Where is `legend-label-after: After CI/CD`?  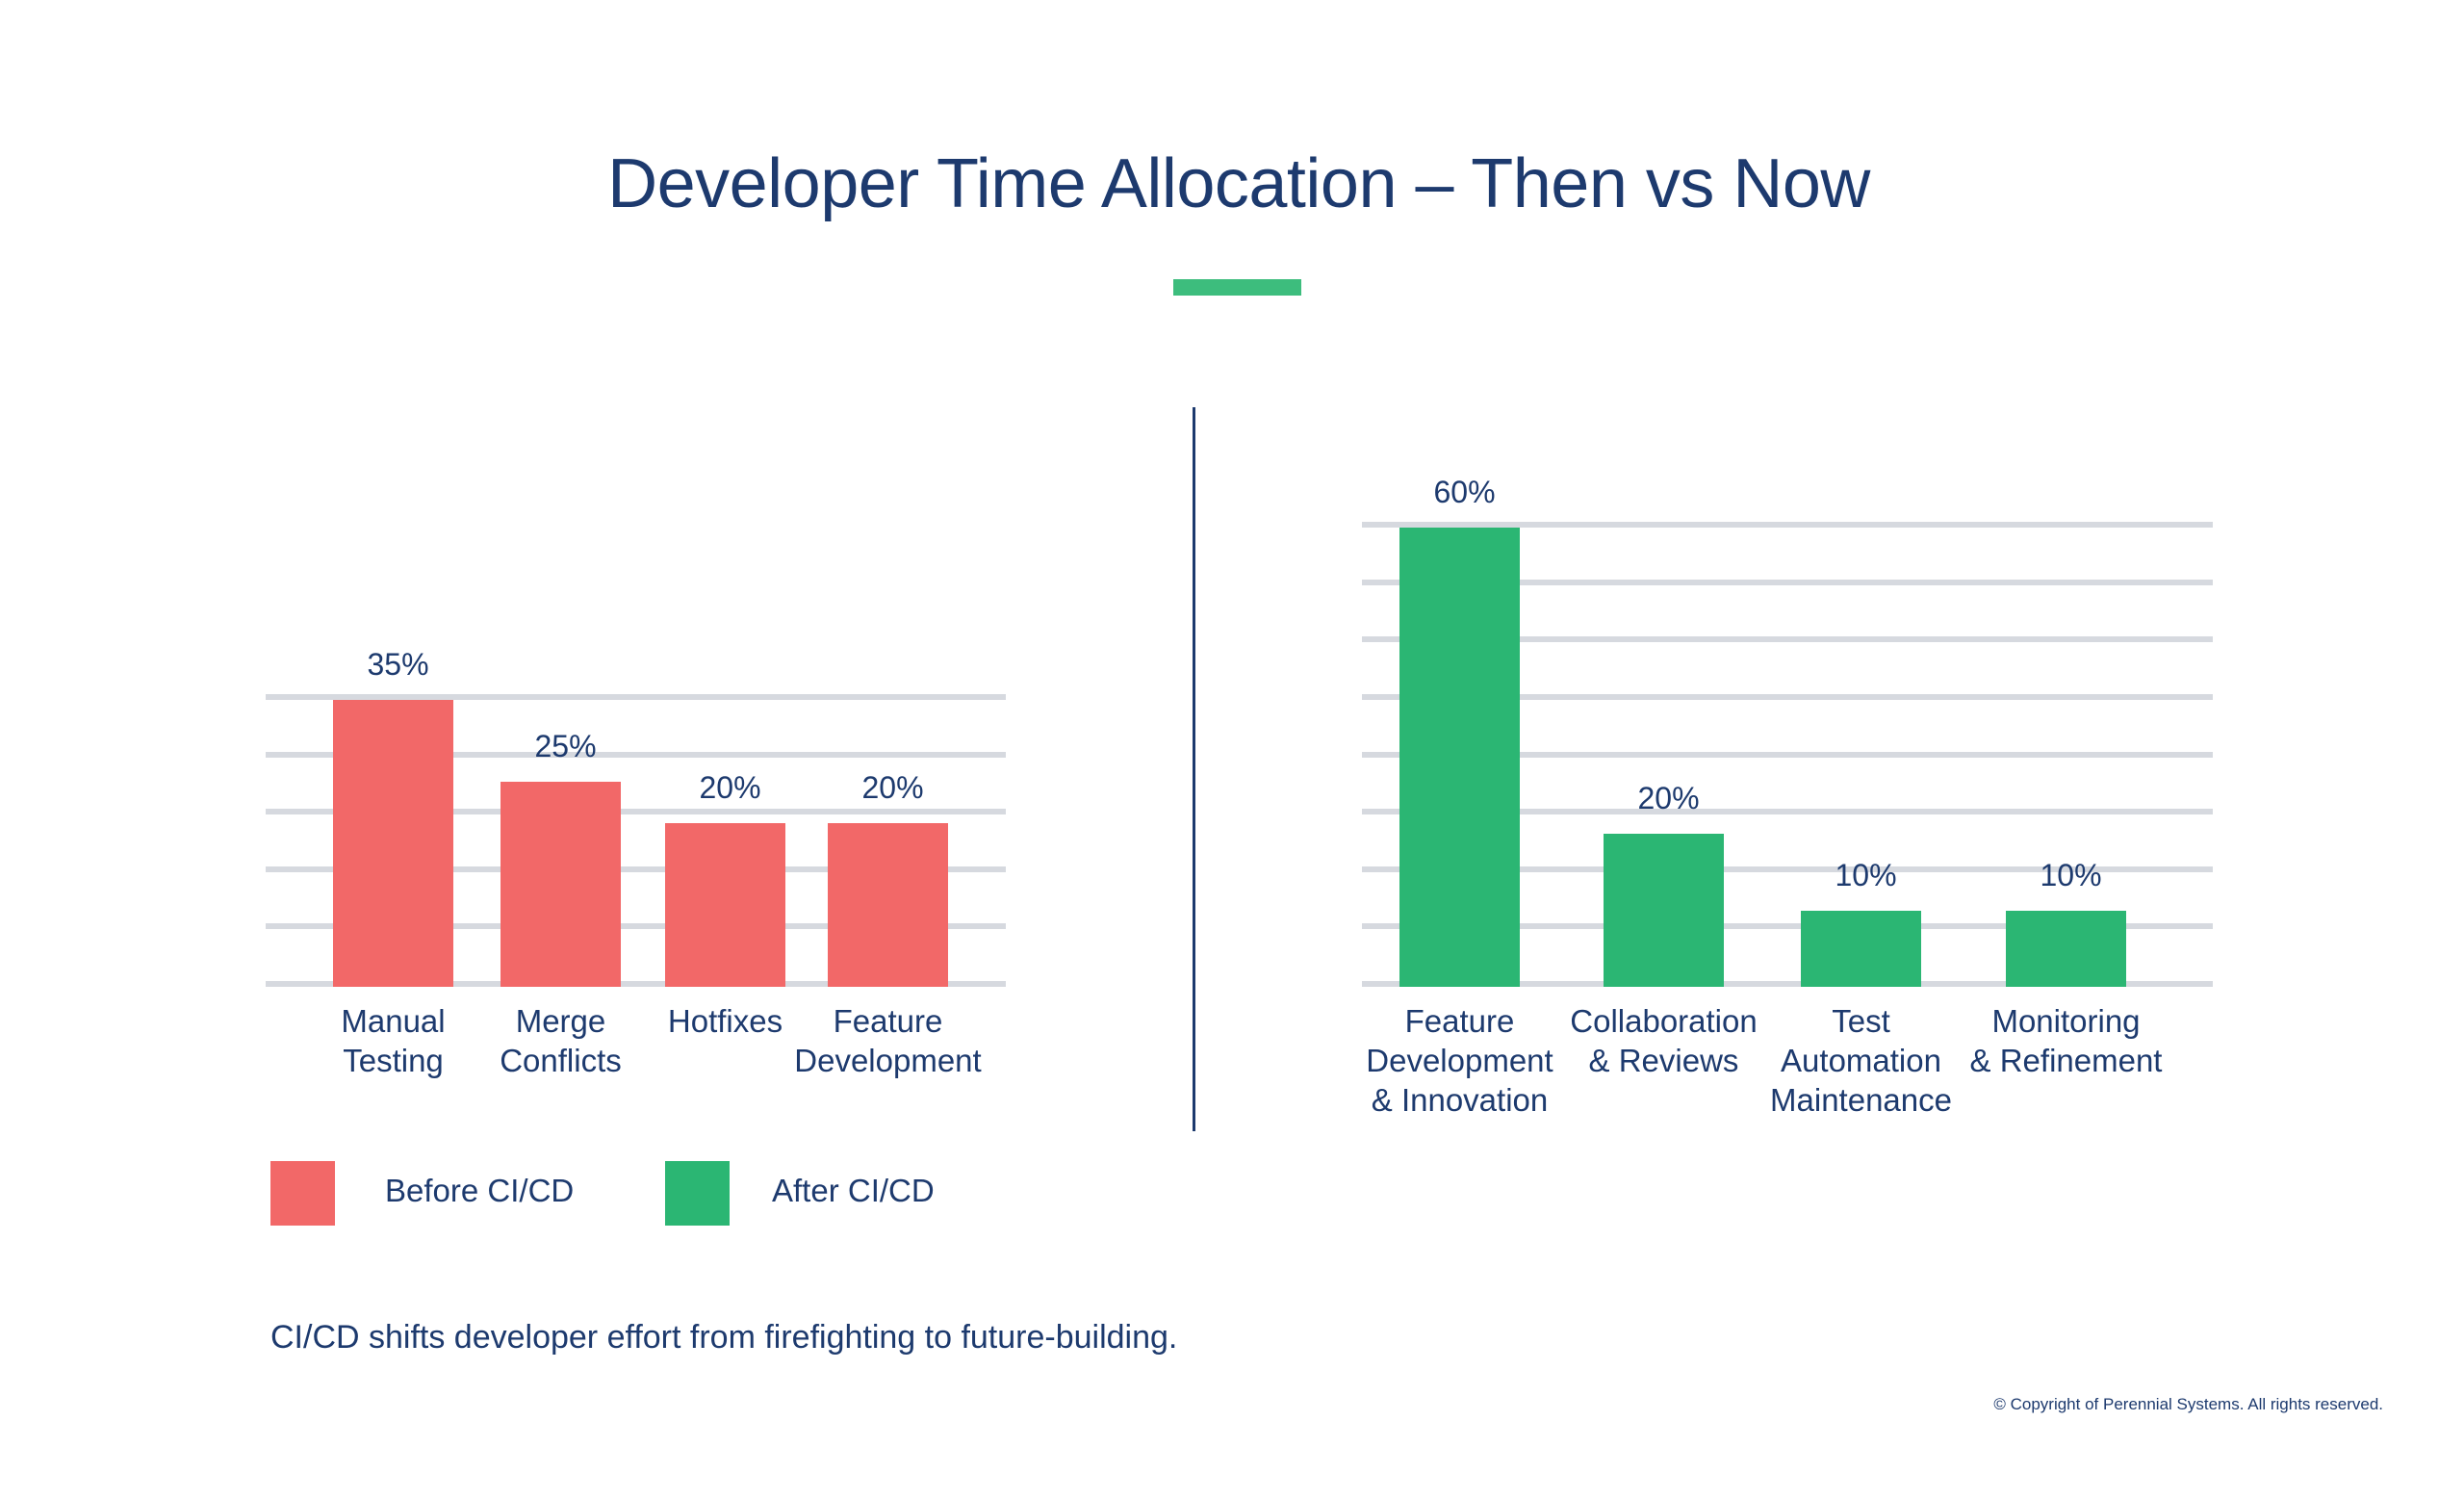
legend-label-after: After CI/CD is located at coordinates (853, 1190).